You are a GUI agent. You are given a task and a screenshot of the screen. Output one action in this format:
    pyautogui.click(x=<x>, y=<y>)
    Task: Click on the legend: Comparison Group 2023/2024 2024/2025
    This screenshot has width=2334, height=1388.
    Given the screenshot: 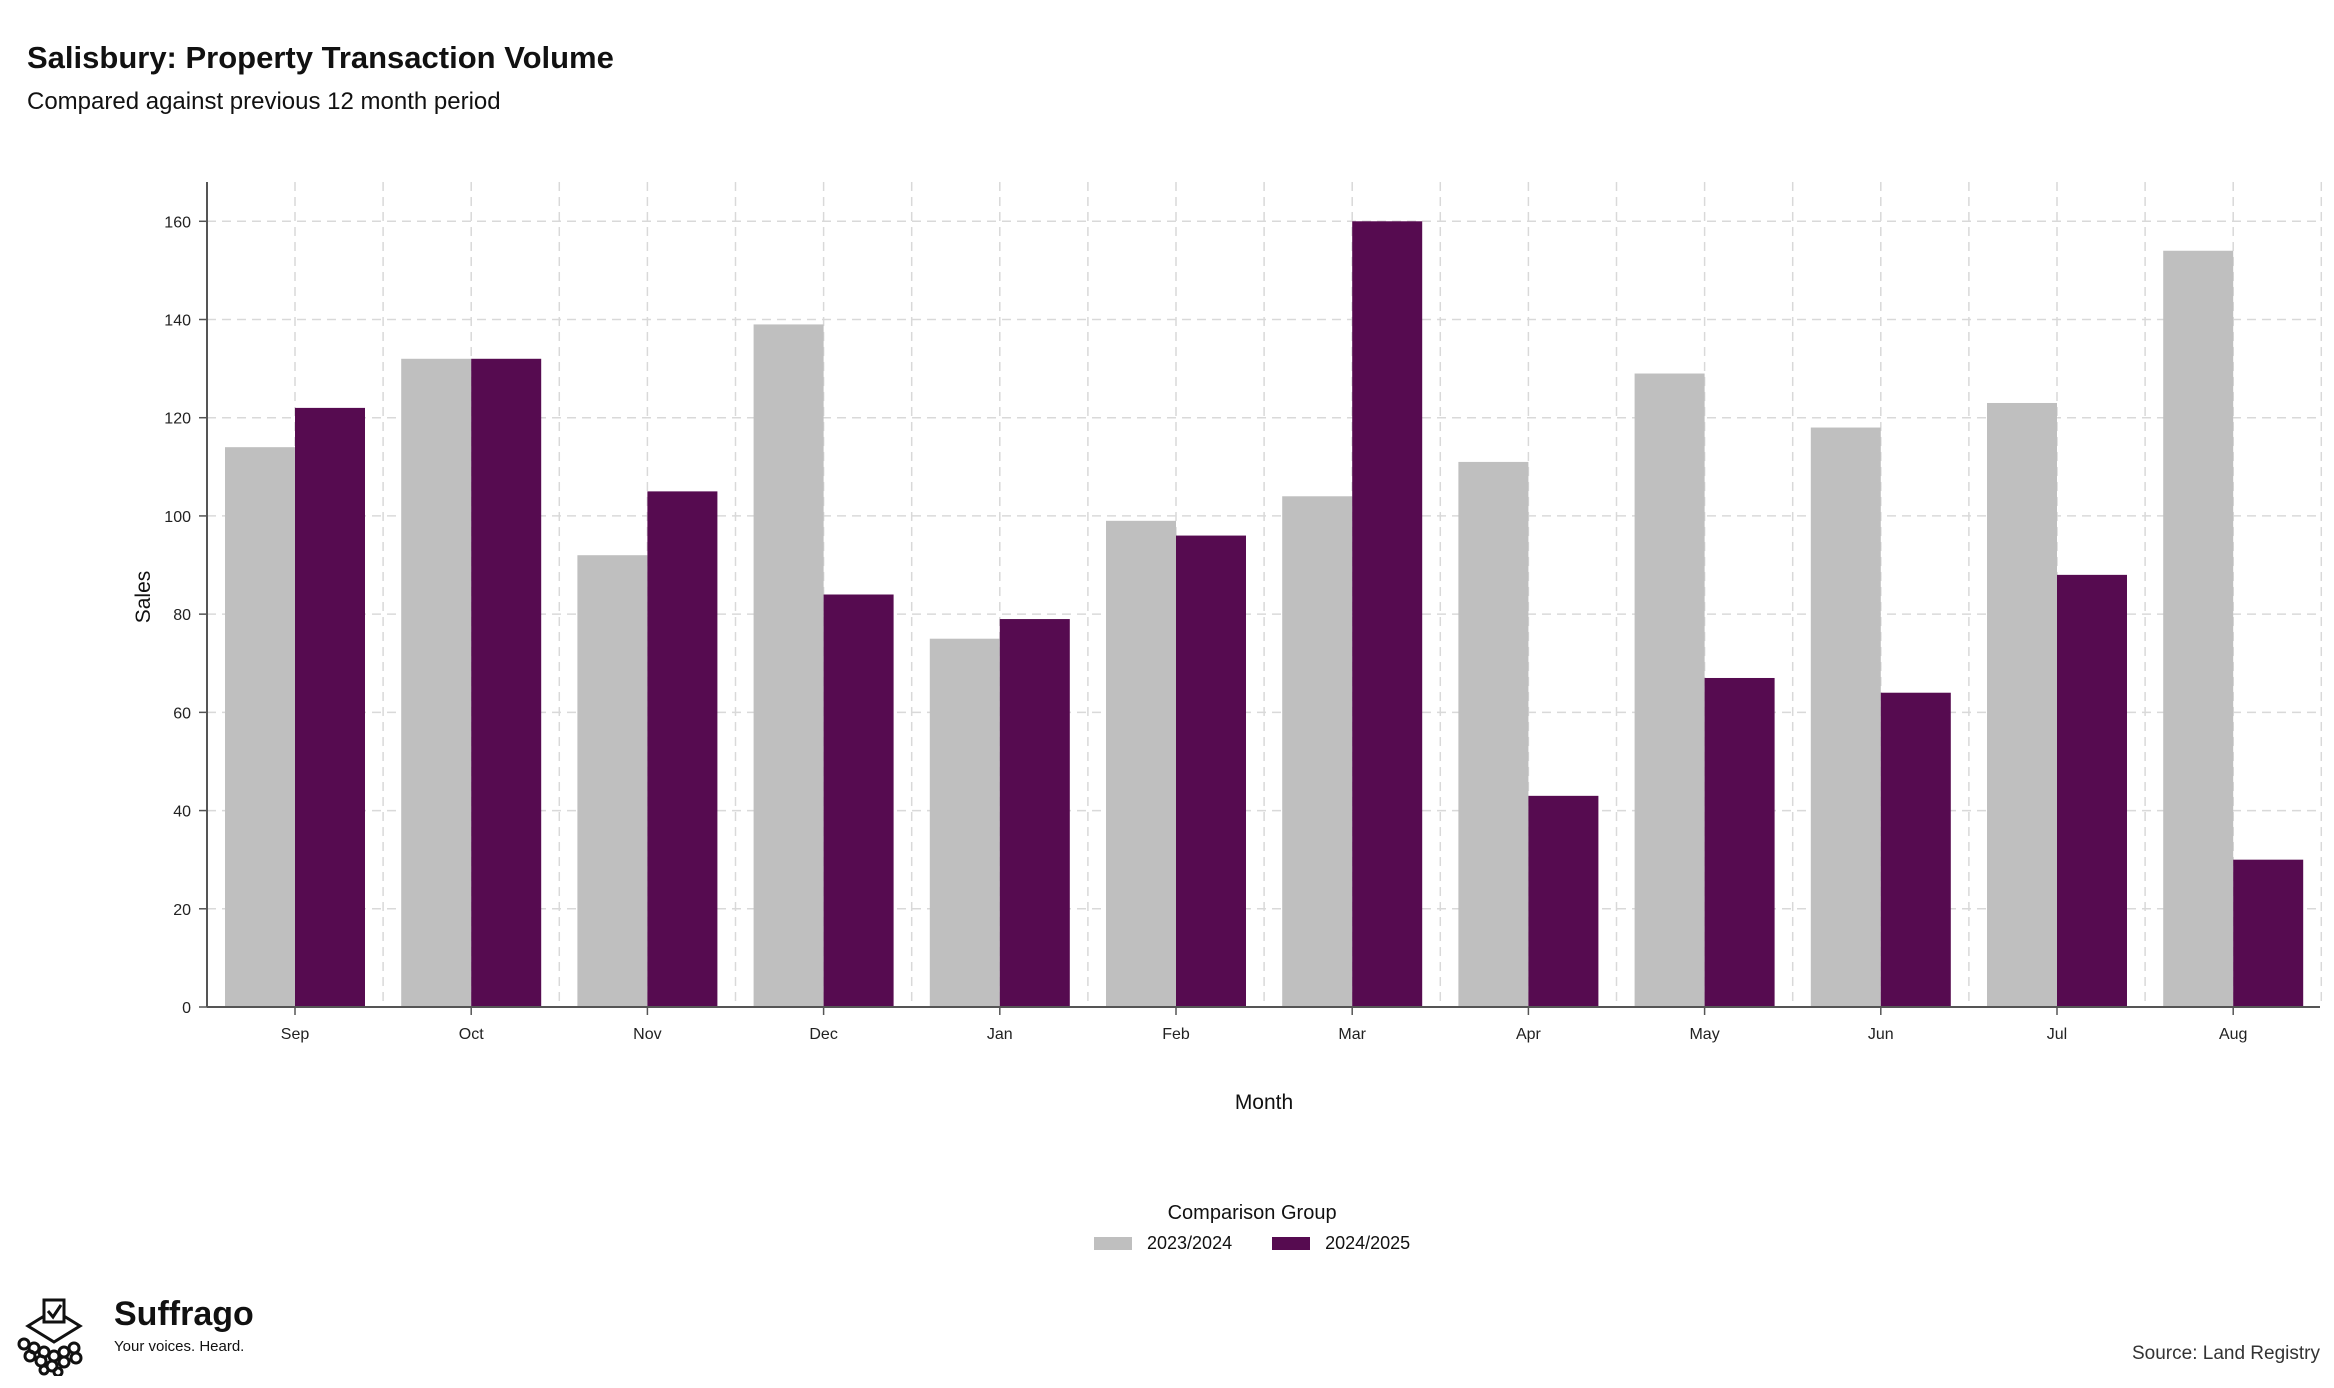 What is the action you would take?
    pyautogui.click(x=1252, y=1228)
    